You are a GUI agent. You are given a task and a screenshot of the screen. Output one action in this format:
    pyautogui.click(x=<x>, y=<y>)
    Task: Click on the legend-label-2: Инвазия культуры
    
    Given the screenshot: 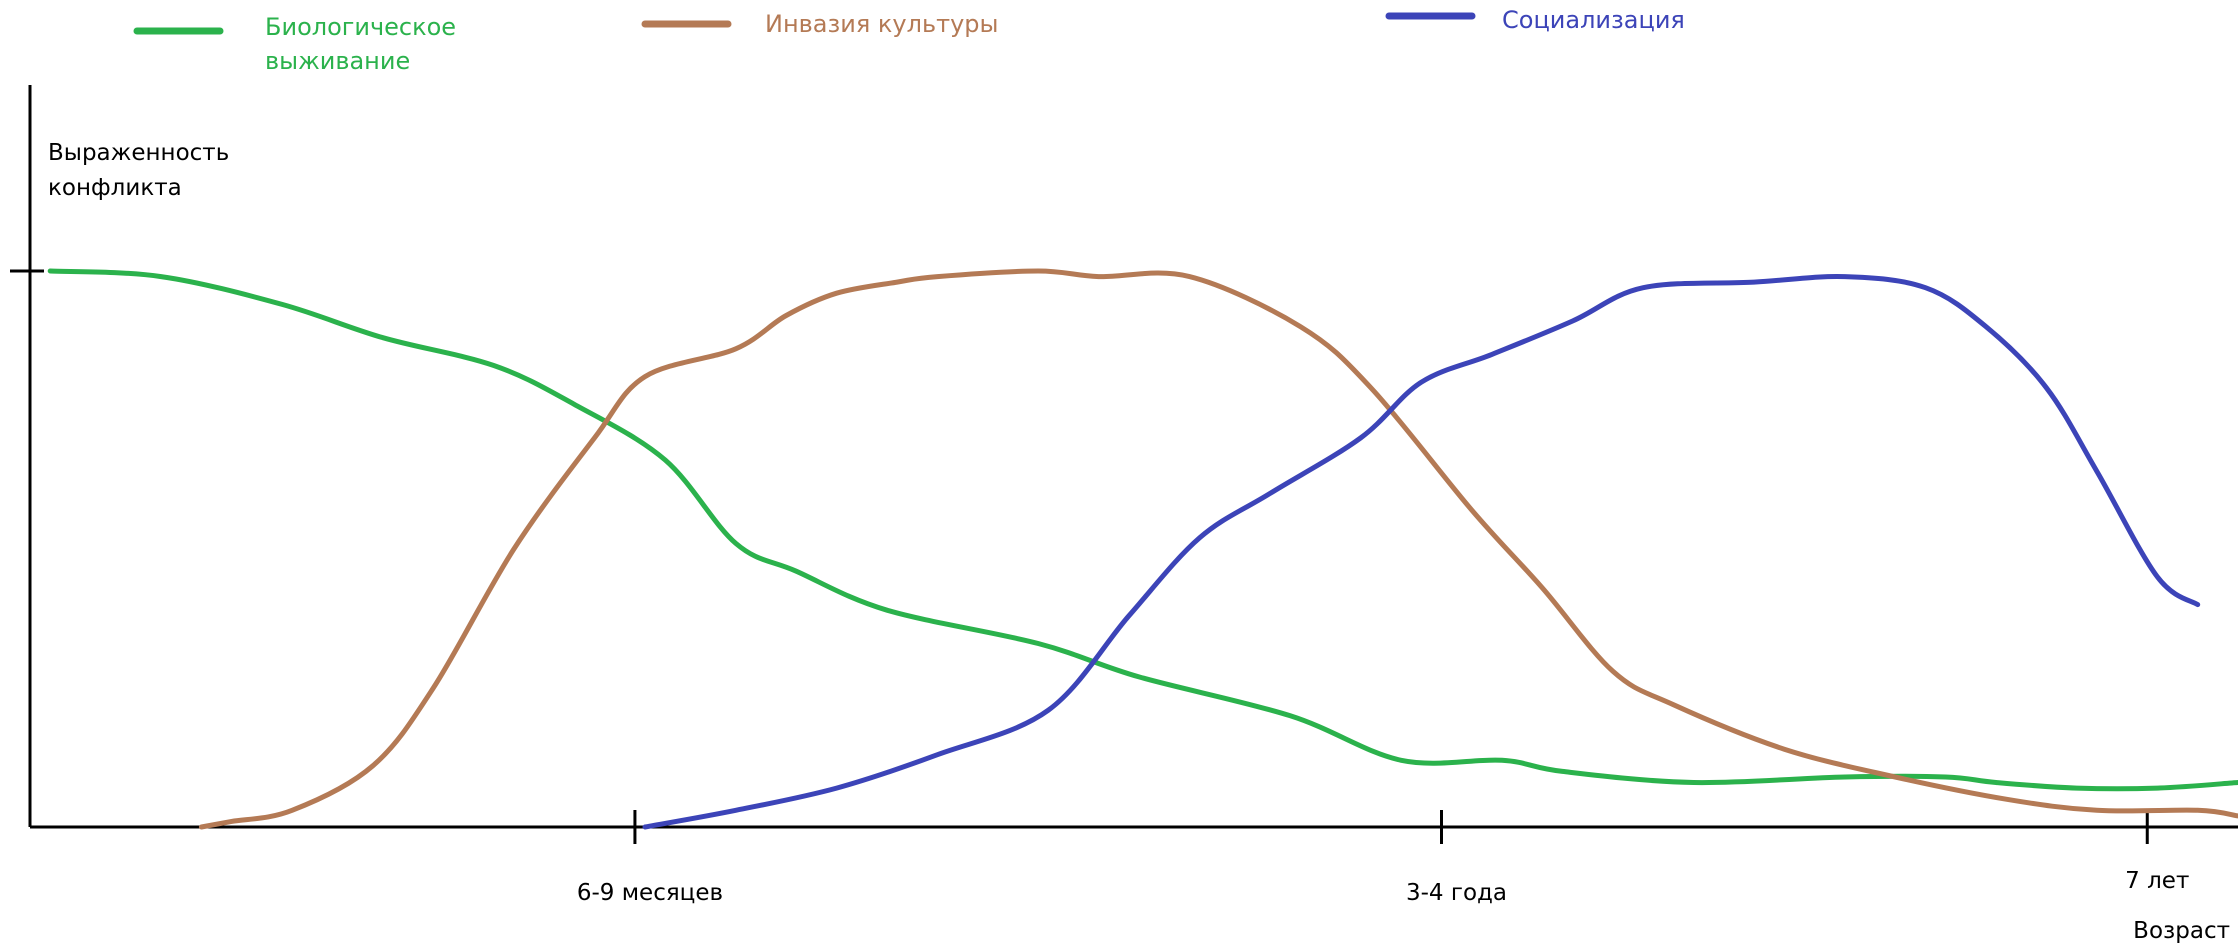 What is the action you would take?
    pyautogui.click(x=881, y=24)
    